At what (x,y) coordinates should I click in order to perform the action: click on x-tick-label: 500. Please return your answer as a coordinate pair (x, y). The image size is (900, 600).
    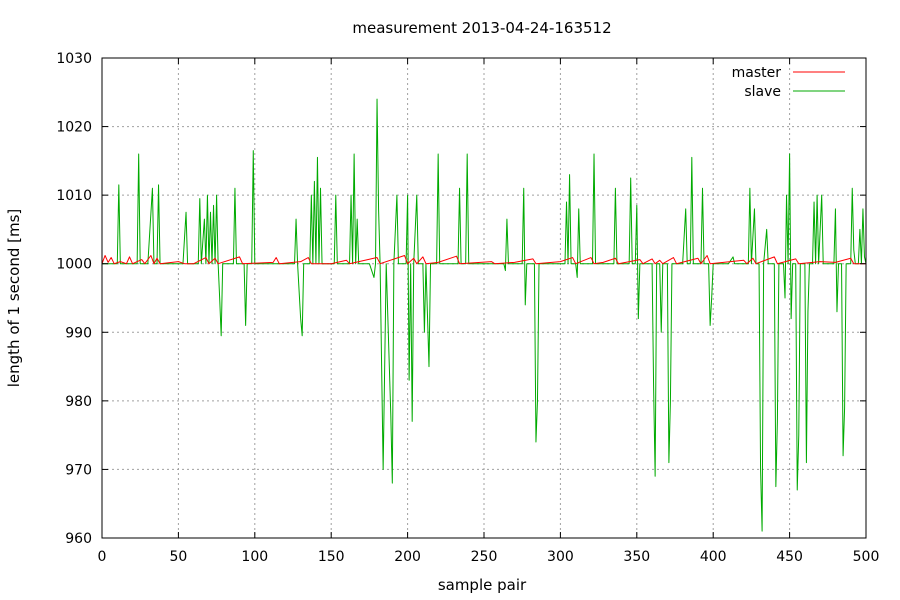
    Looking at the image, I should click on (866, 557).